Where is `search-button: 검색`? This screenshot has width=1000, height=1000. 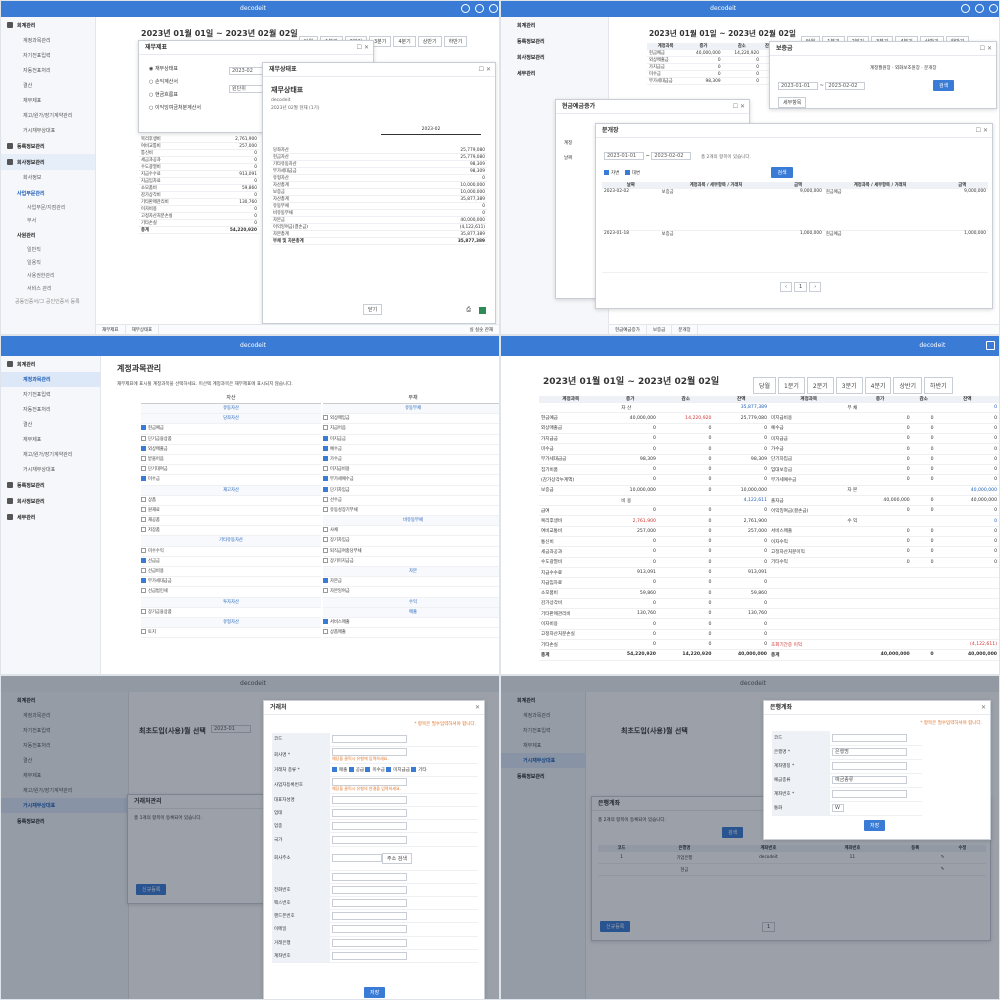 search-button: 검색 is located at coordinates (943, 85).